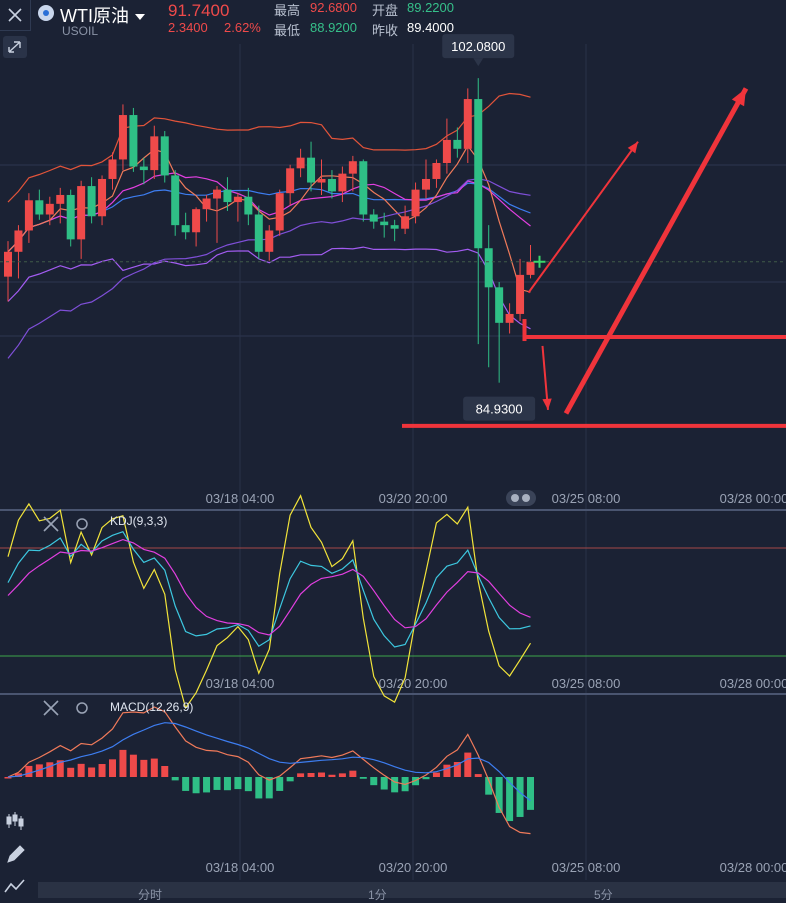 The width and height of the screenshot is (786, 903). Describe the element at coordinates (269, 288) in the screenshot. I see `lower-band-line` at that location.